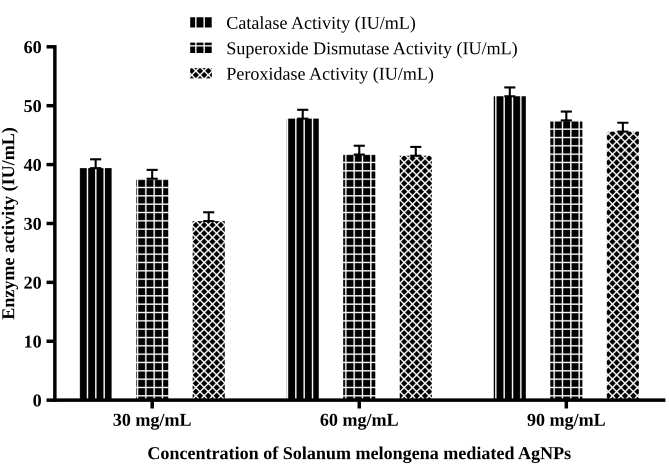 Image resolution: width=669 pixels, height=468 pixels. What do you see at coordinates (566, 422) in the screenshot?
I see `x-tick-label: 90 mg/mL` at bounding box center [566, 422].